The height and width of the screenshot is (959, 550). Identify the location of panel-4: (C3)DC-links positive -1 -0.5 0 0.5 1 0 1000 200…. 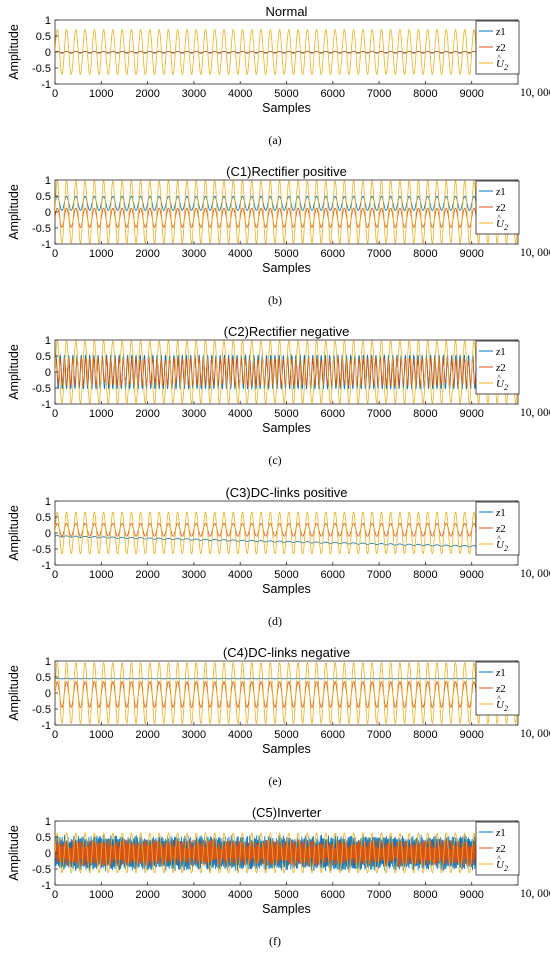
(278, 556).